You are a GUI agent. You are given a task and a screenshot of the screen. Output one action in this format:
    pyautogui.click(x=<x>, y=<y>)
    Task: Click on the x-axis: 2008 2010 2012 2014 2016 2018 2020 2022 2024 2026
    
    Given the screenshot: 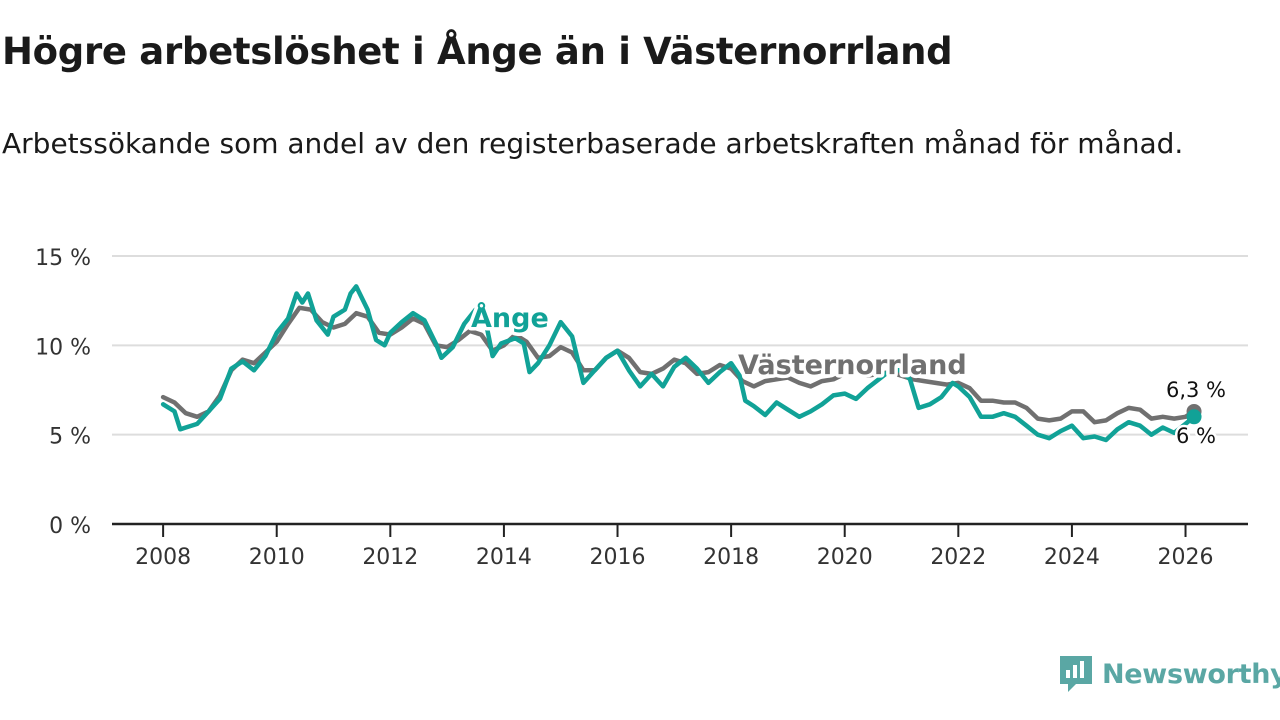 What is the action you would take?
    pyautogui.click(x=680, y=546)
    